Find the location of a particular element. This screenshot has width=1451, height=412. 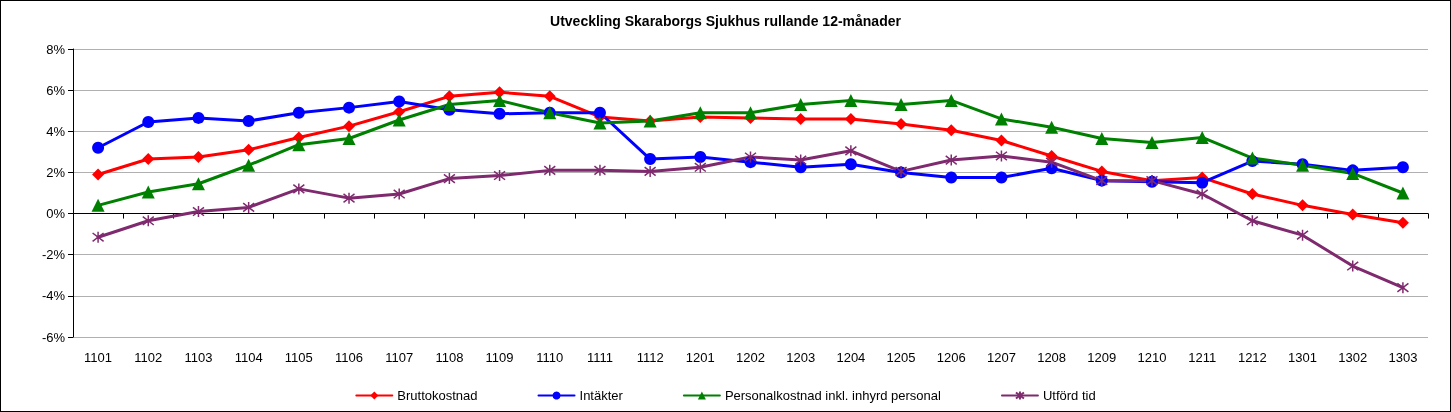

legend-label: Personalkostnad inkl. inhyrd personal is located at coordinates (833, 395).